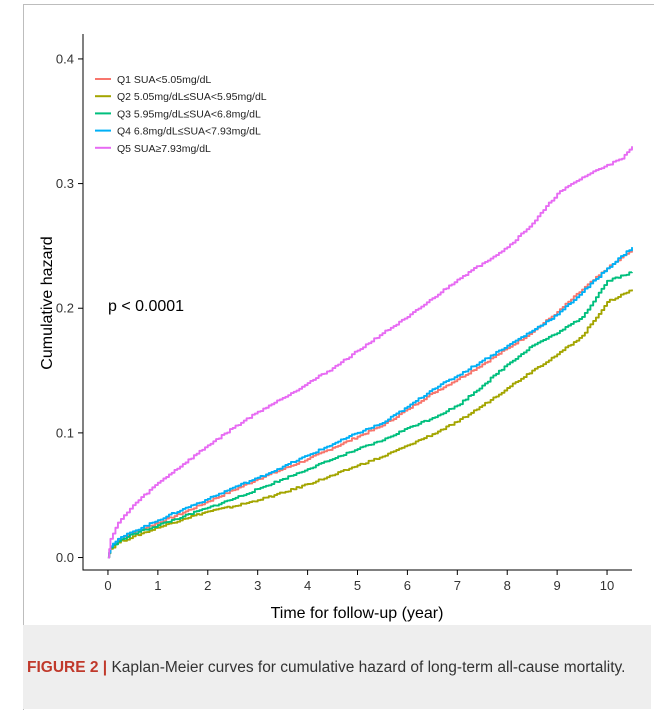 This screenshot has width=655, height=713. I want to click on y-tick-label: 0.3, so click(65, 183).